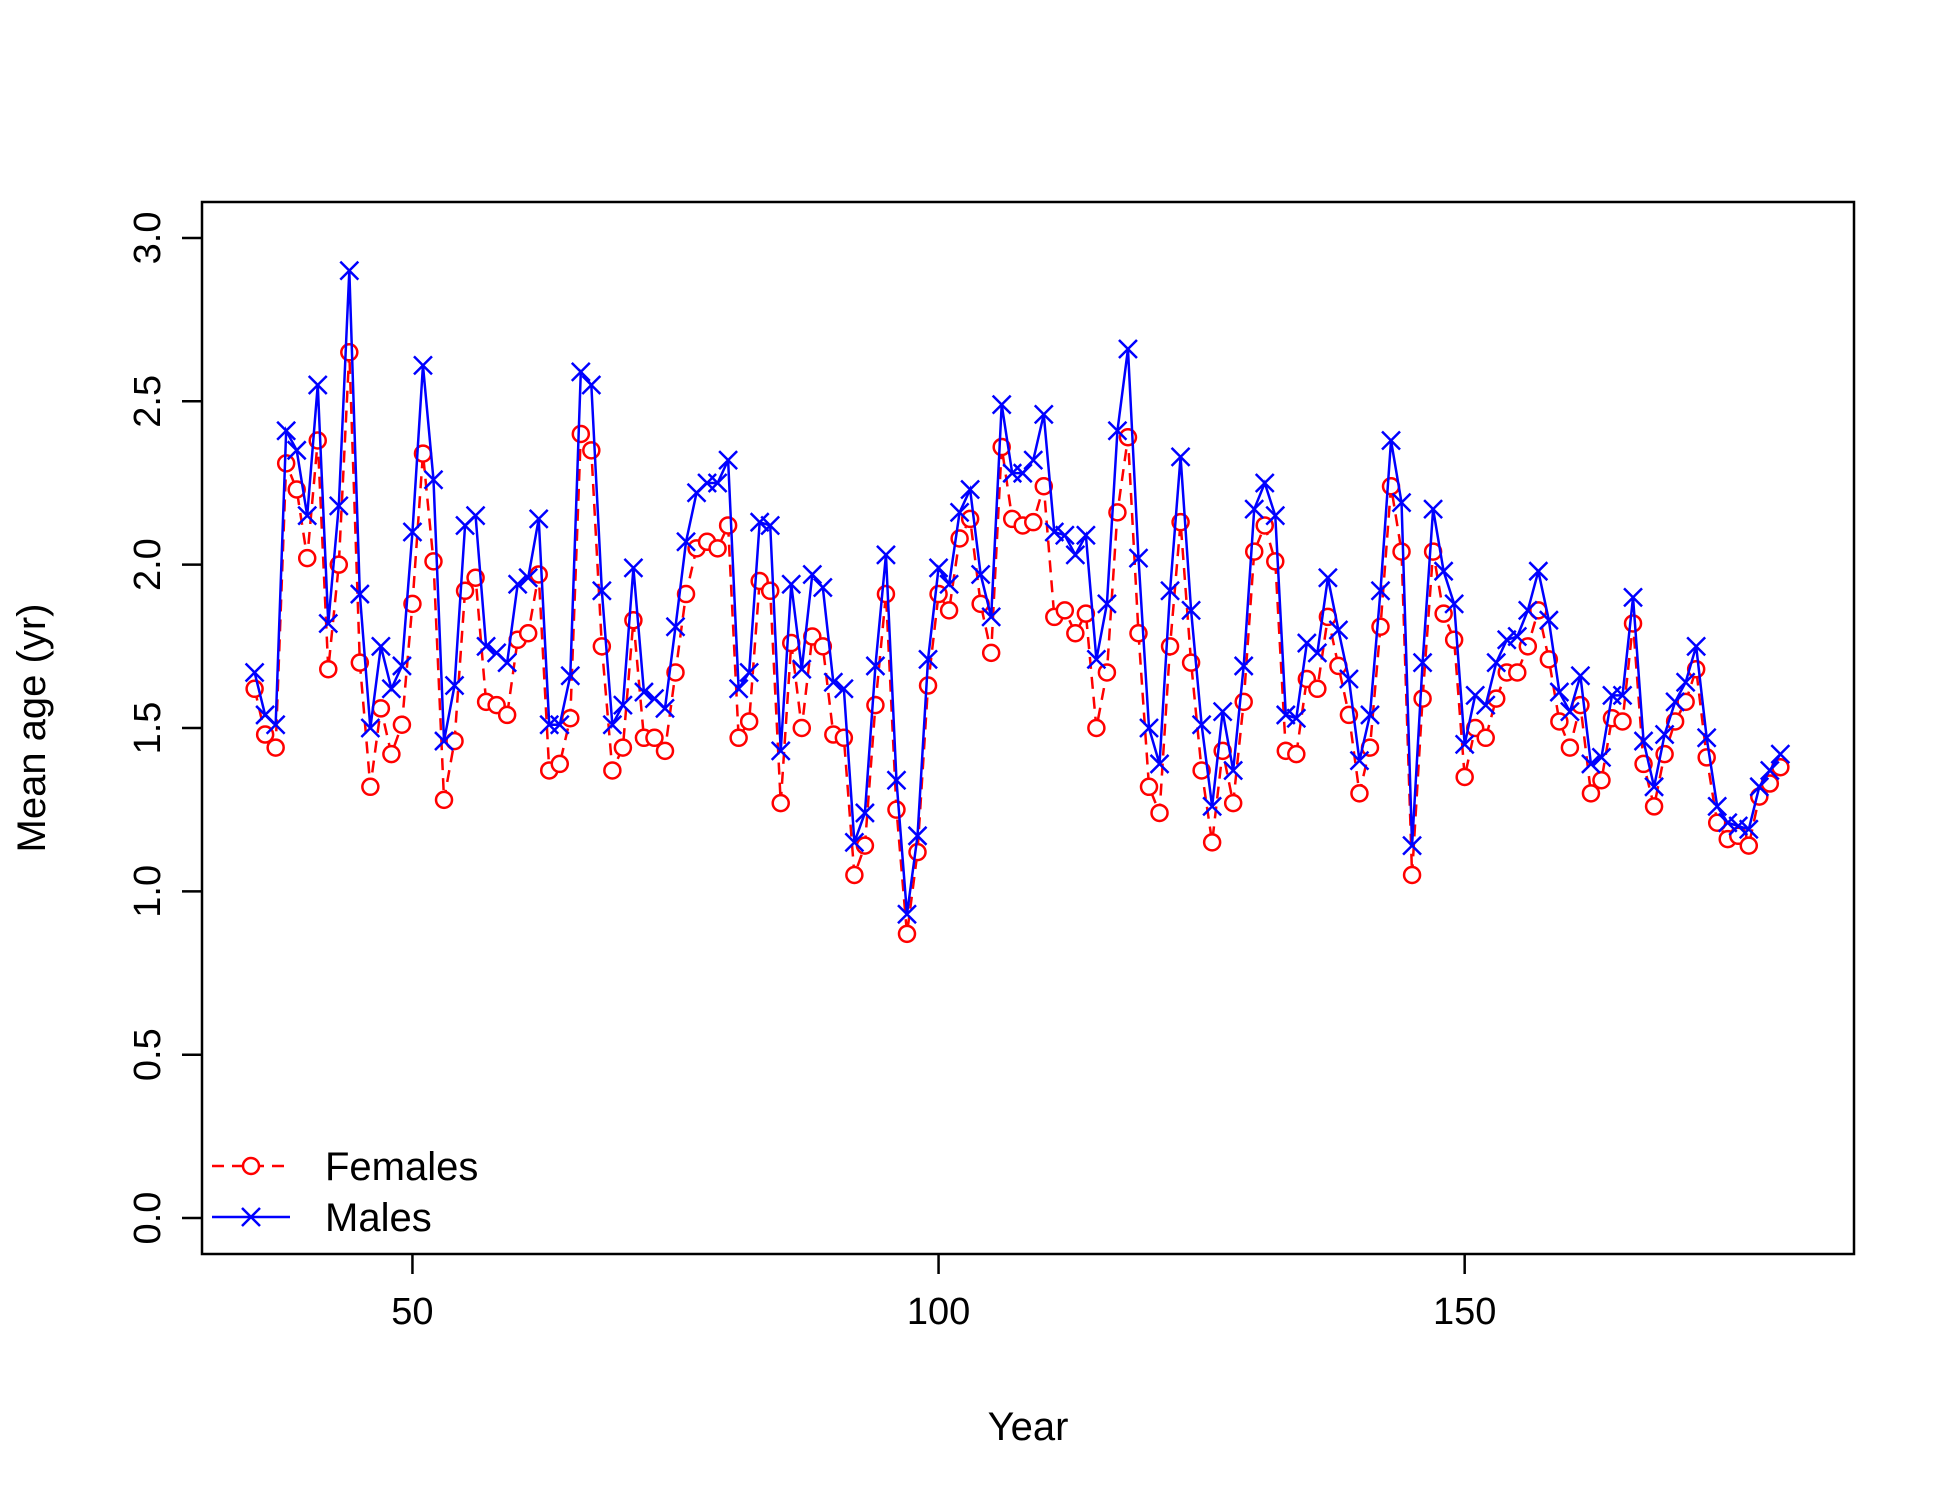  What do you see at coordinates (412, 1312) in the screenshot?
I see `x-tick-label: 50` at bounding box center [412, 1312].